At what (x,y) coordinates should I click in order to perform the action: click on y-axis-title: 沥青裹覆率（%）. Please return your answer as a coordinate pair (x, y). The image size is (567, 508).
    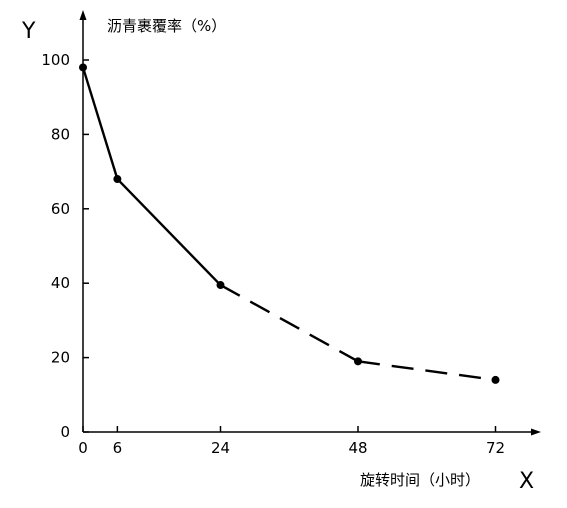
    Looking at the image, I should click on (166, 26).